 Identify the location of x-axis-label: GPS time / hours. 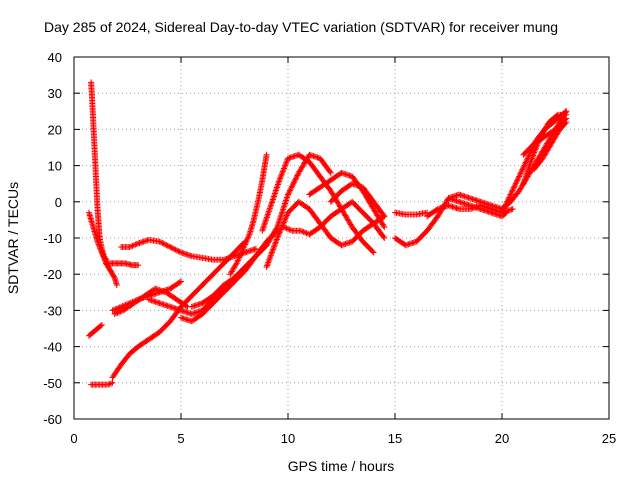
(341, 466).